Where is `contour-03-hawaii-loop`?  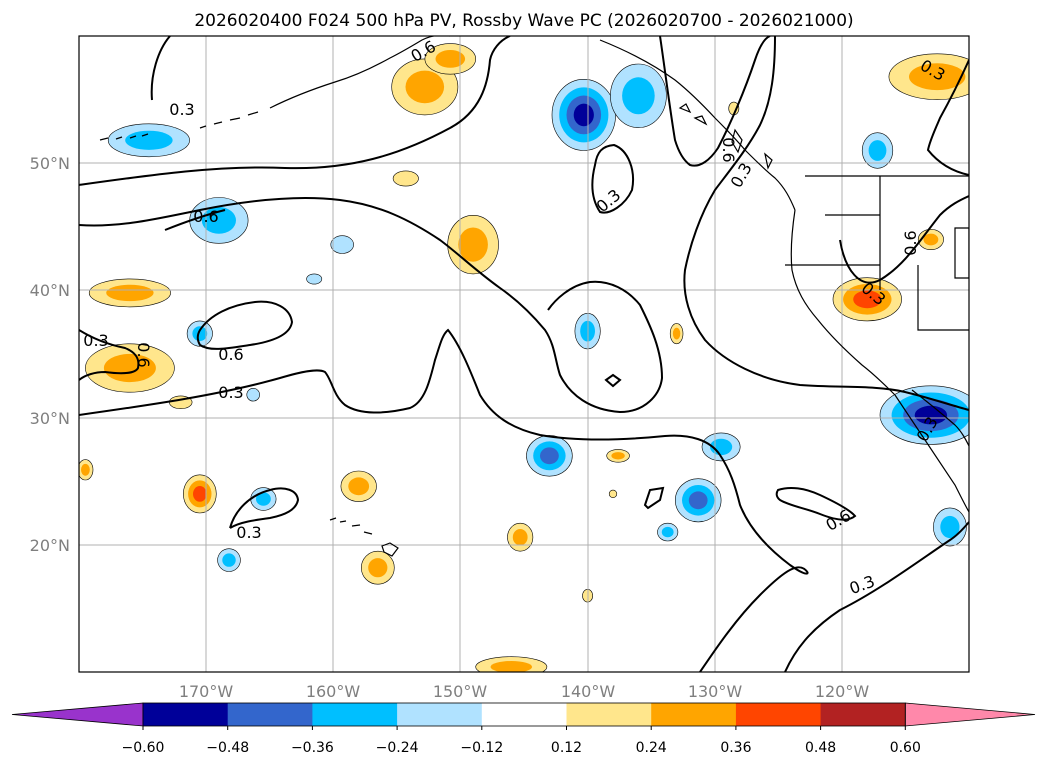
contour-03-hawaii-loop is located at coordinates (264, 508).